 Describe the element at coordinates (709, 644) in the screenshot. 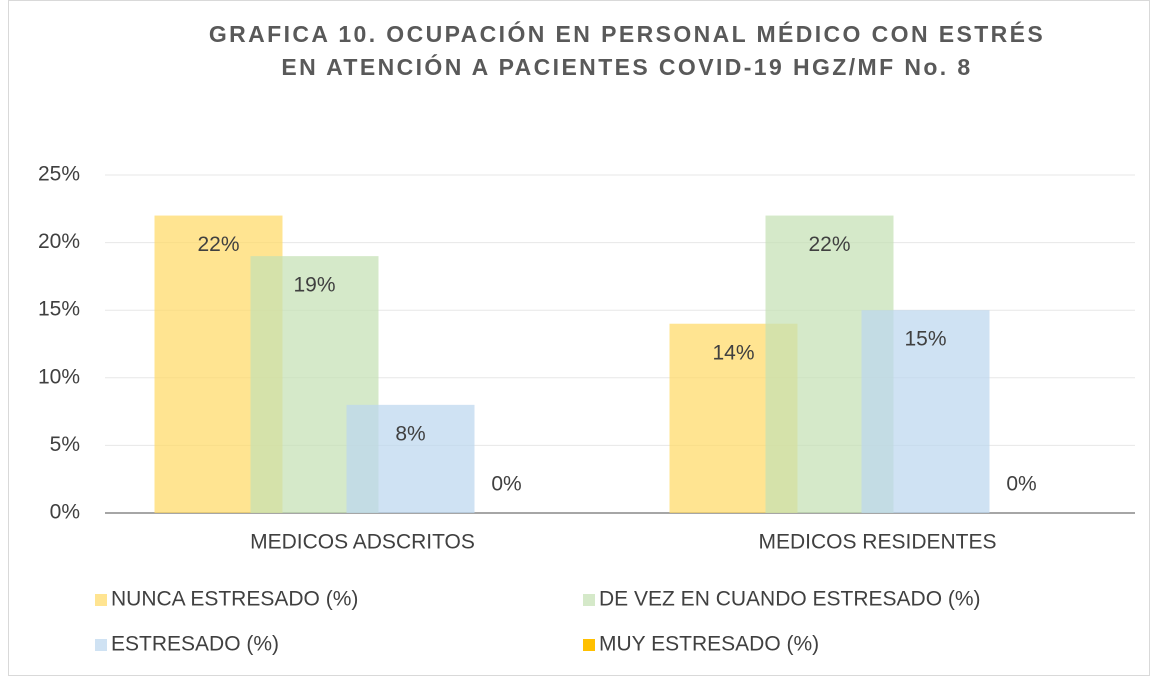

I see `legend-label: MUY ESTRESADO (%)` at that location.